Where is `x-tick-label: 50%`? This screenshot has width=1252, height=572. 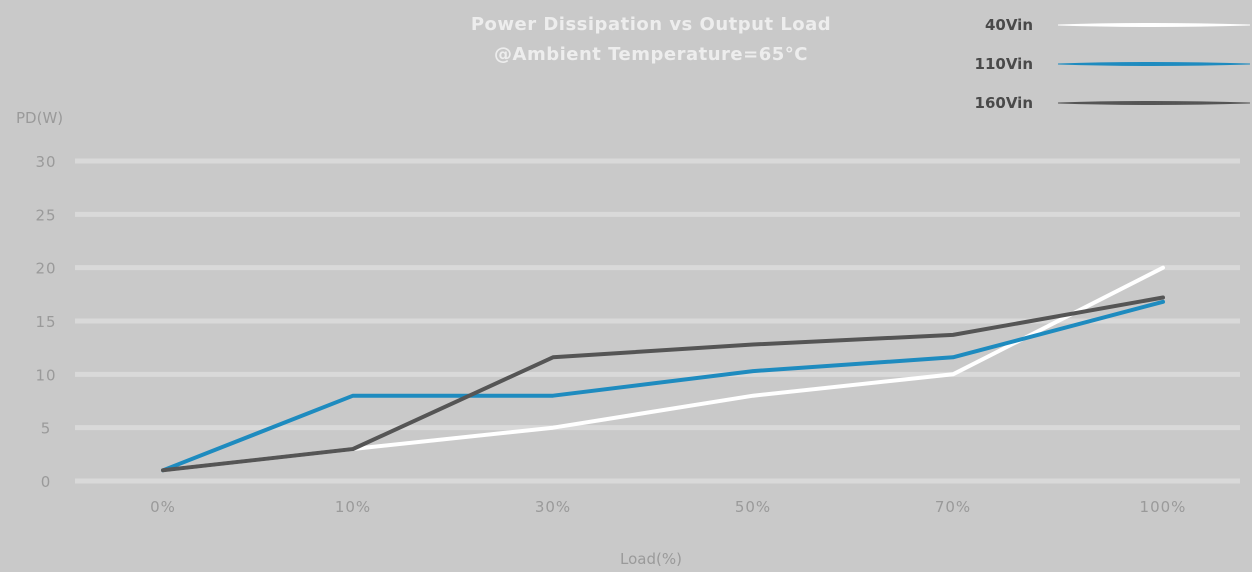 x-tick-label: 50% is located at coordinates (753, 507).